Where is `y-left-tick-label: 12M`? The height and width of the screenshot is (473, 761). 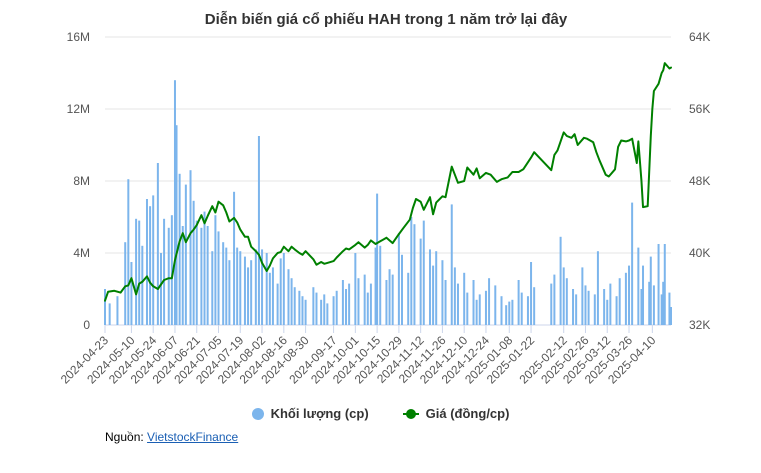
y-left-tick-label: 12M is located at coordinates (78, 109).